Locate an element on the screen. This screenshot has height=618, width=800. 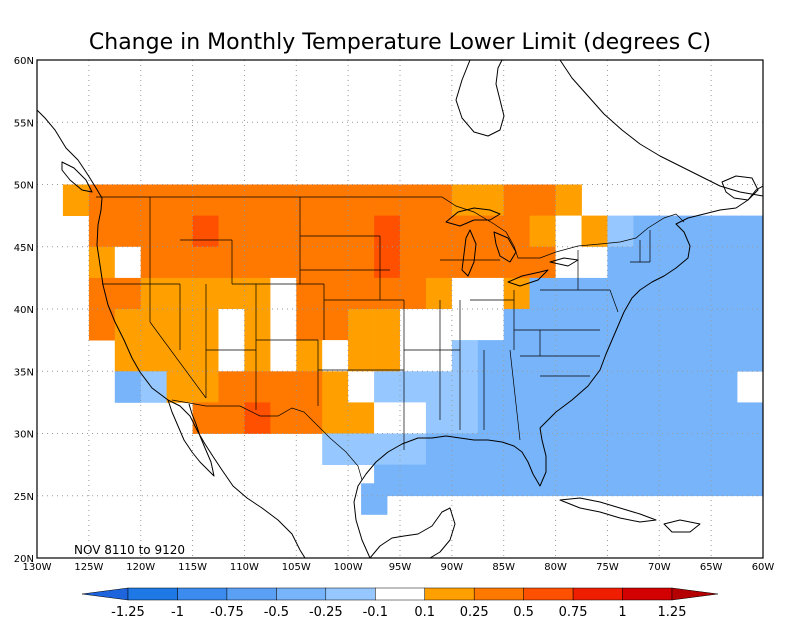
colorbar-label: 1 is located at coordinates (622, 611).